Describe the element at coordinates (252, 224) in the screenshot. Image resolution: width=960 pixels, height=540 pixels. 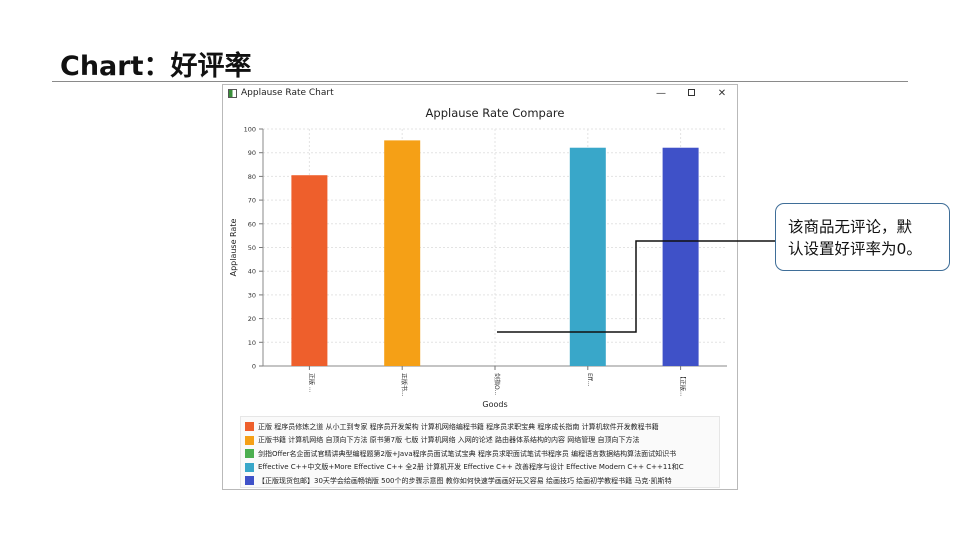
I see `y-tick-label: 60` at that location.